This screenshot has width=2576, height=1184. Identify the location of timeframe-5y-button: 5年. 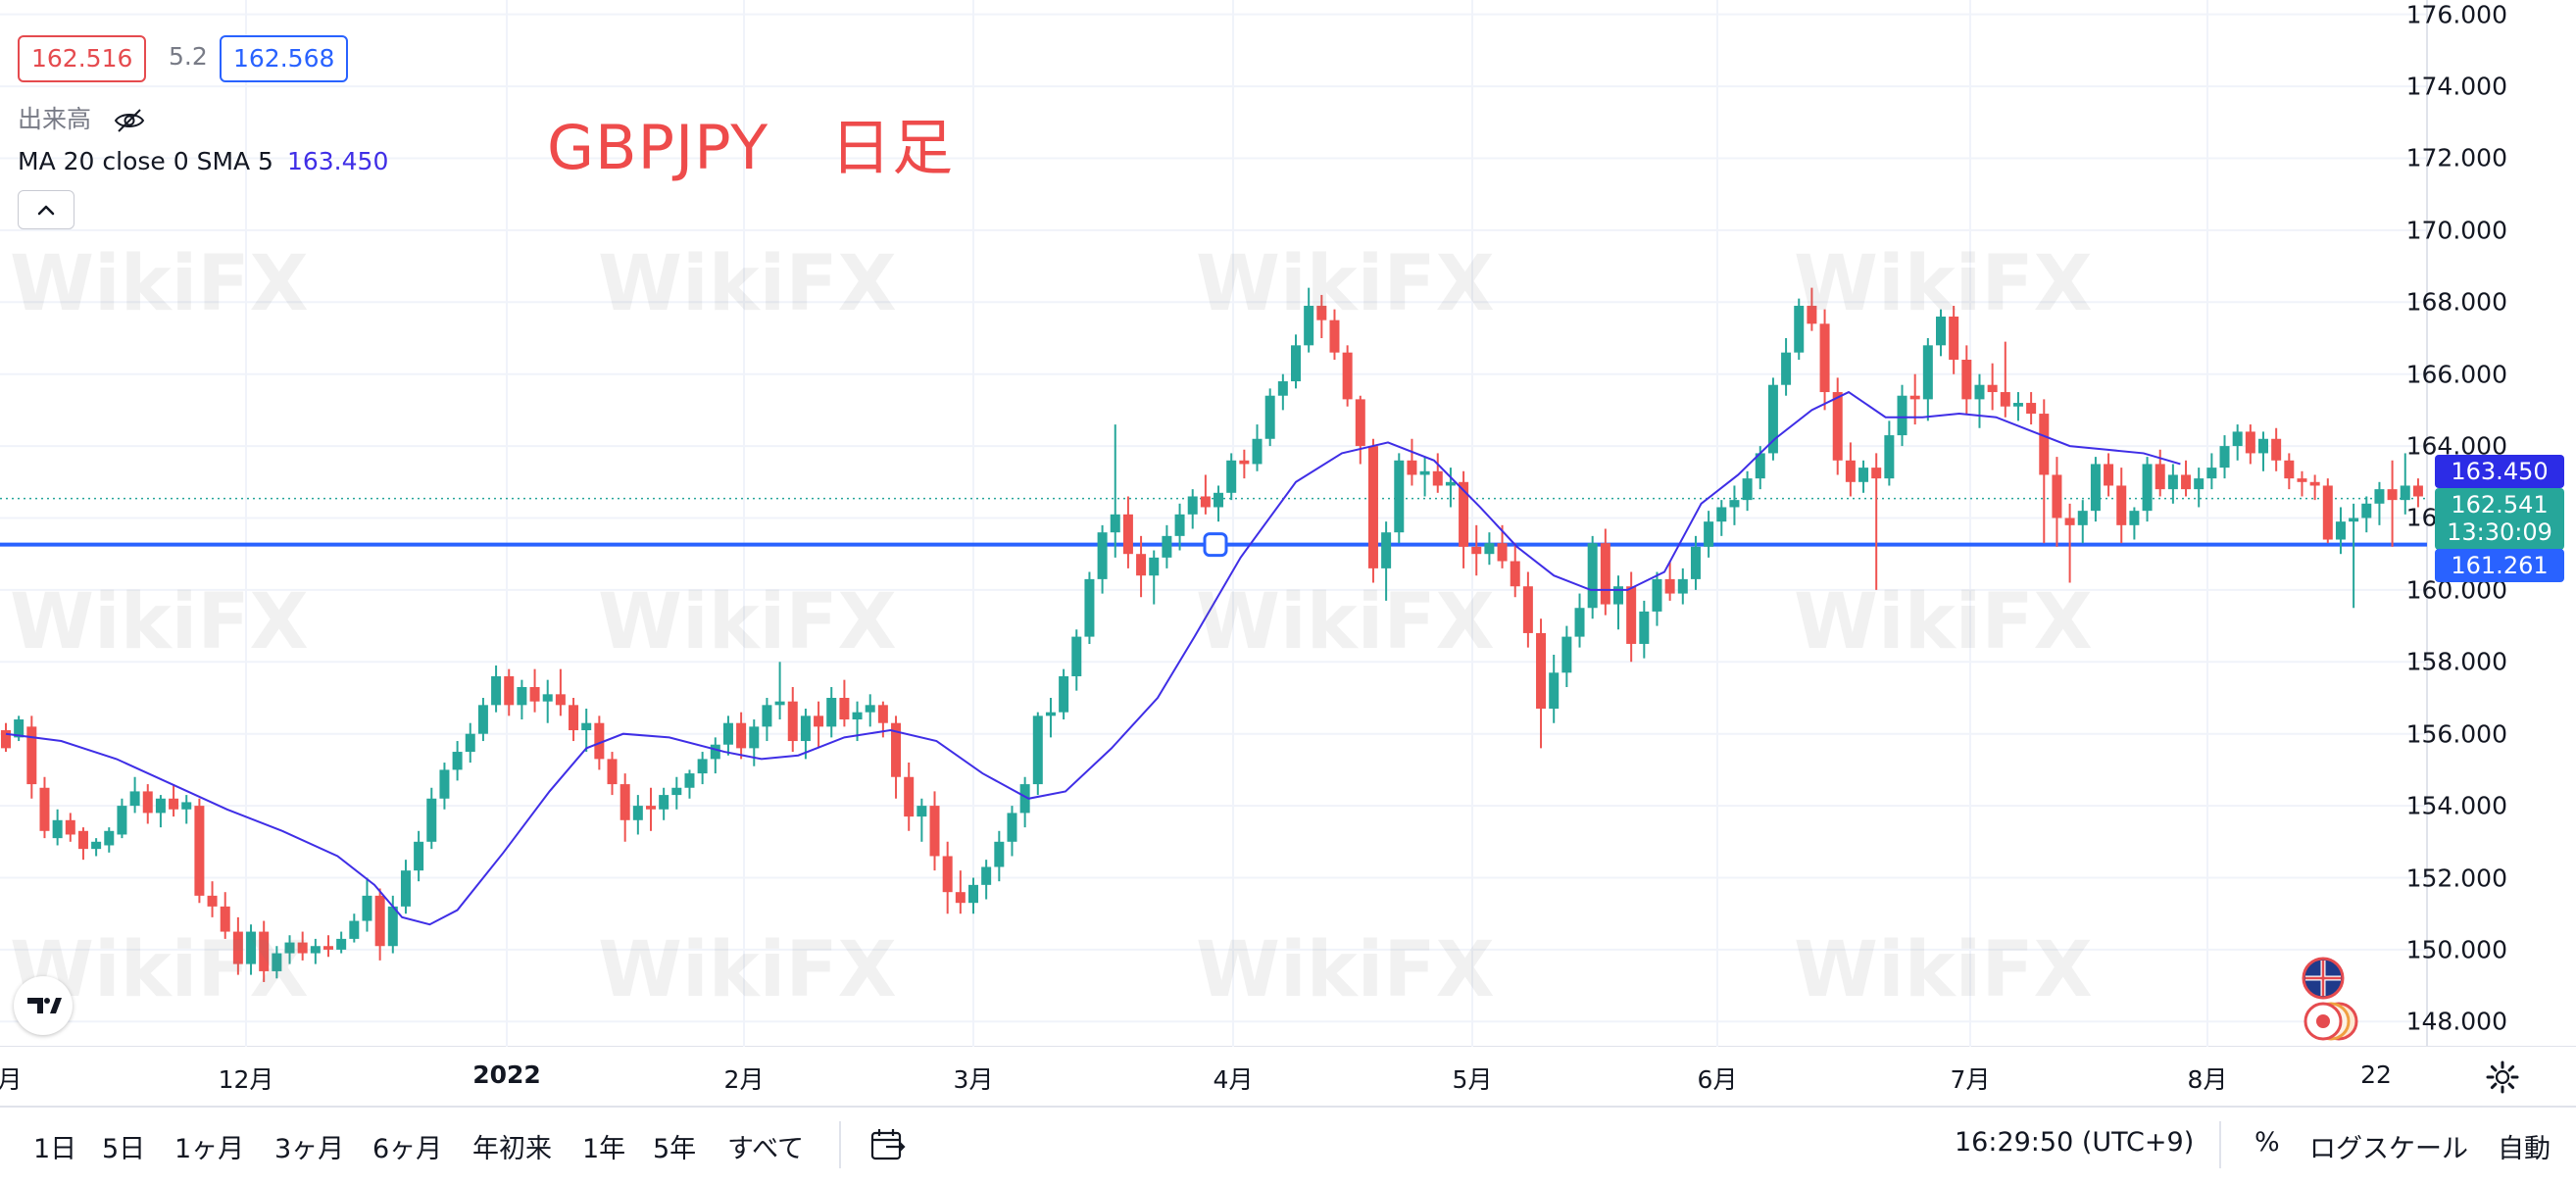
(675, 1149).